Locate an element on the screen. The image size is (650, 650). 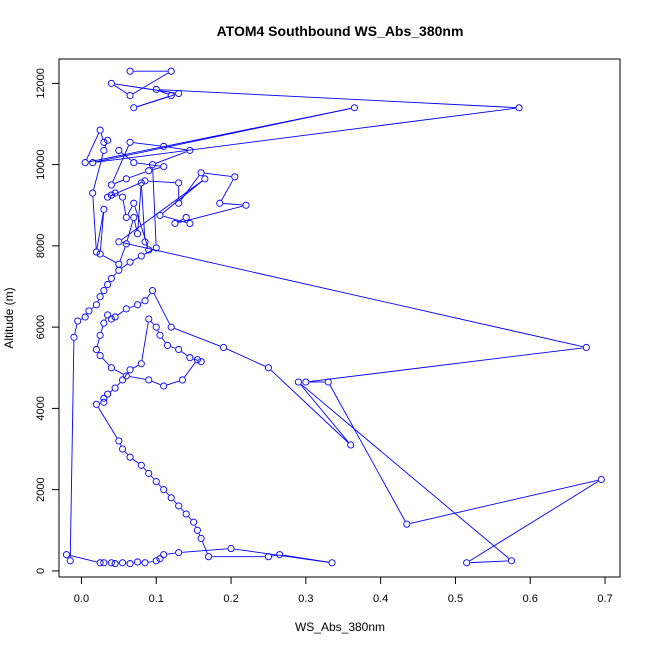
x-tick-label: 0.0 is located at coordinates (81, 599).